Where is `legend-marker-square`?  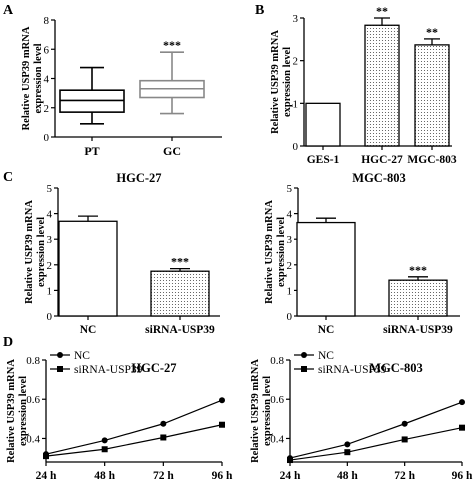 legend-marker-square is located at coordinates (60, 369).